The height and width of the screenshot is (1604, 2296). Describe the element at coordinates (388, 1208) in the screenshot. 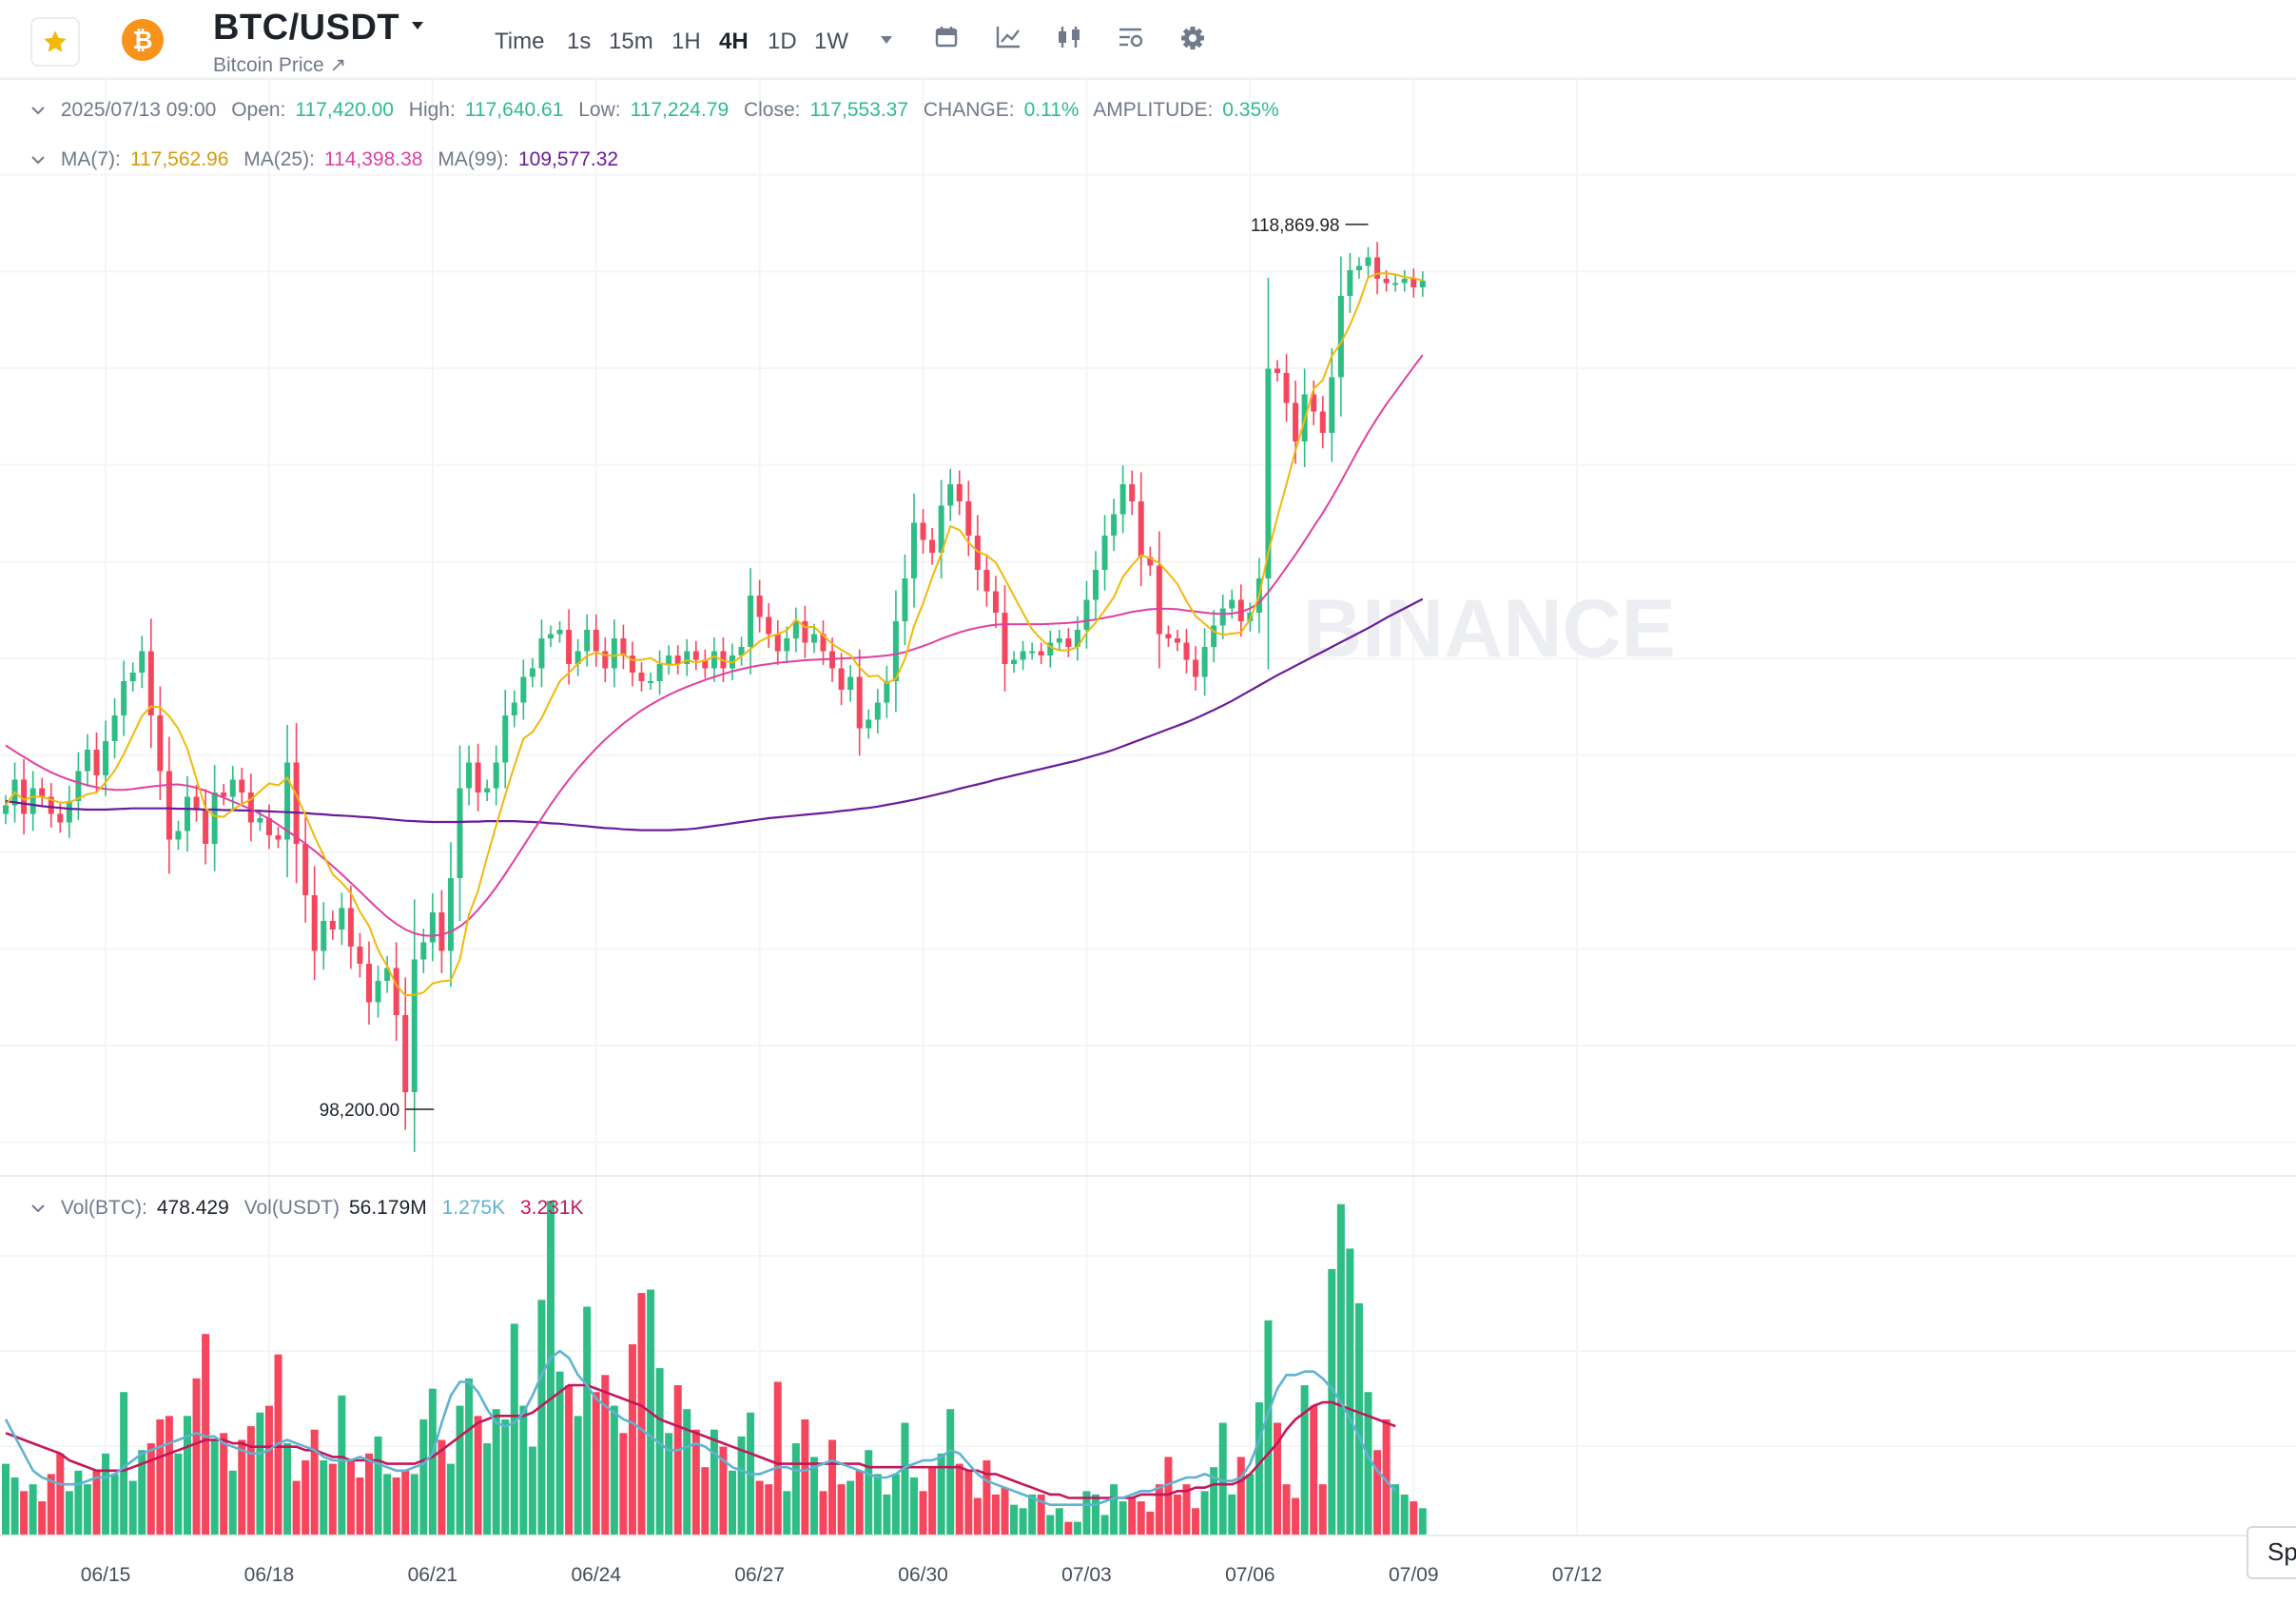

I see `vol-usdt-value: 56.179M` at that location.